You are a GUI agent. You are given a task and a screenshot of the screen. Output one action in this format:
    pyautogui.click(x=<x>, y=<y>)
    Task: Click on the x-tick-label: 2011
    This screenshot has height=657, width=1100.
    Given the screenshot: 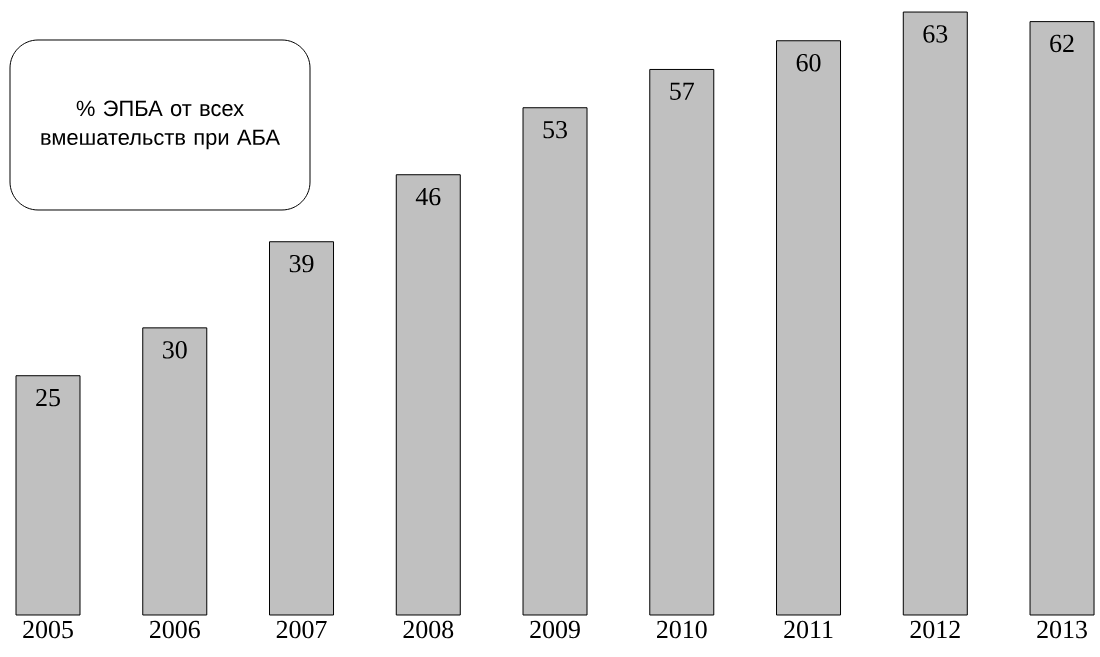 What is the action you would take?
    pyautogui.click(x=808, y=629)
    